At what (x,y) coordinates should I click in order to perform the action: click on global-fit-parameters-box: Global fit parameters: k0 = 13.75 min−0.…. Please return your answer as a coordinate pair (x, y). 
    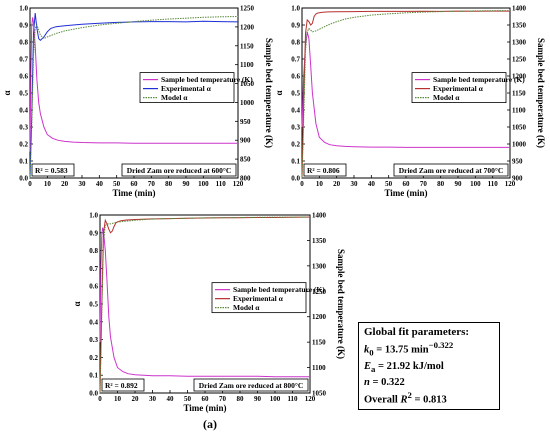
    Looking at the image, I should click on (429, 366).